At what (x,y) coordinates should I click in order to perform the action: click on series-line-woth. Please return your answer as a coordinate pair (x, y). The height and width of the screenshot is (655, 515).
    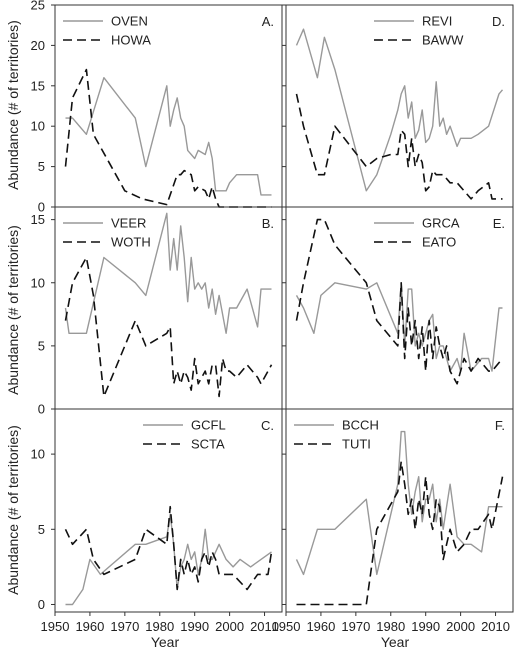
    Looking at the image, I should click on (168, 327).